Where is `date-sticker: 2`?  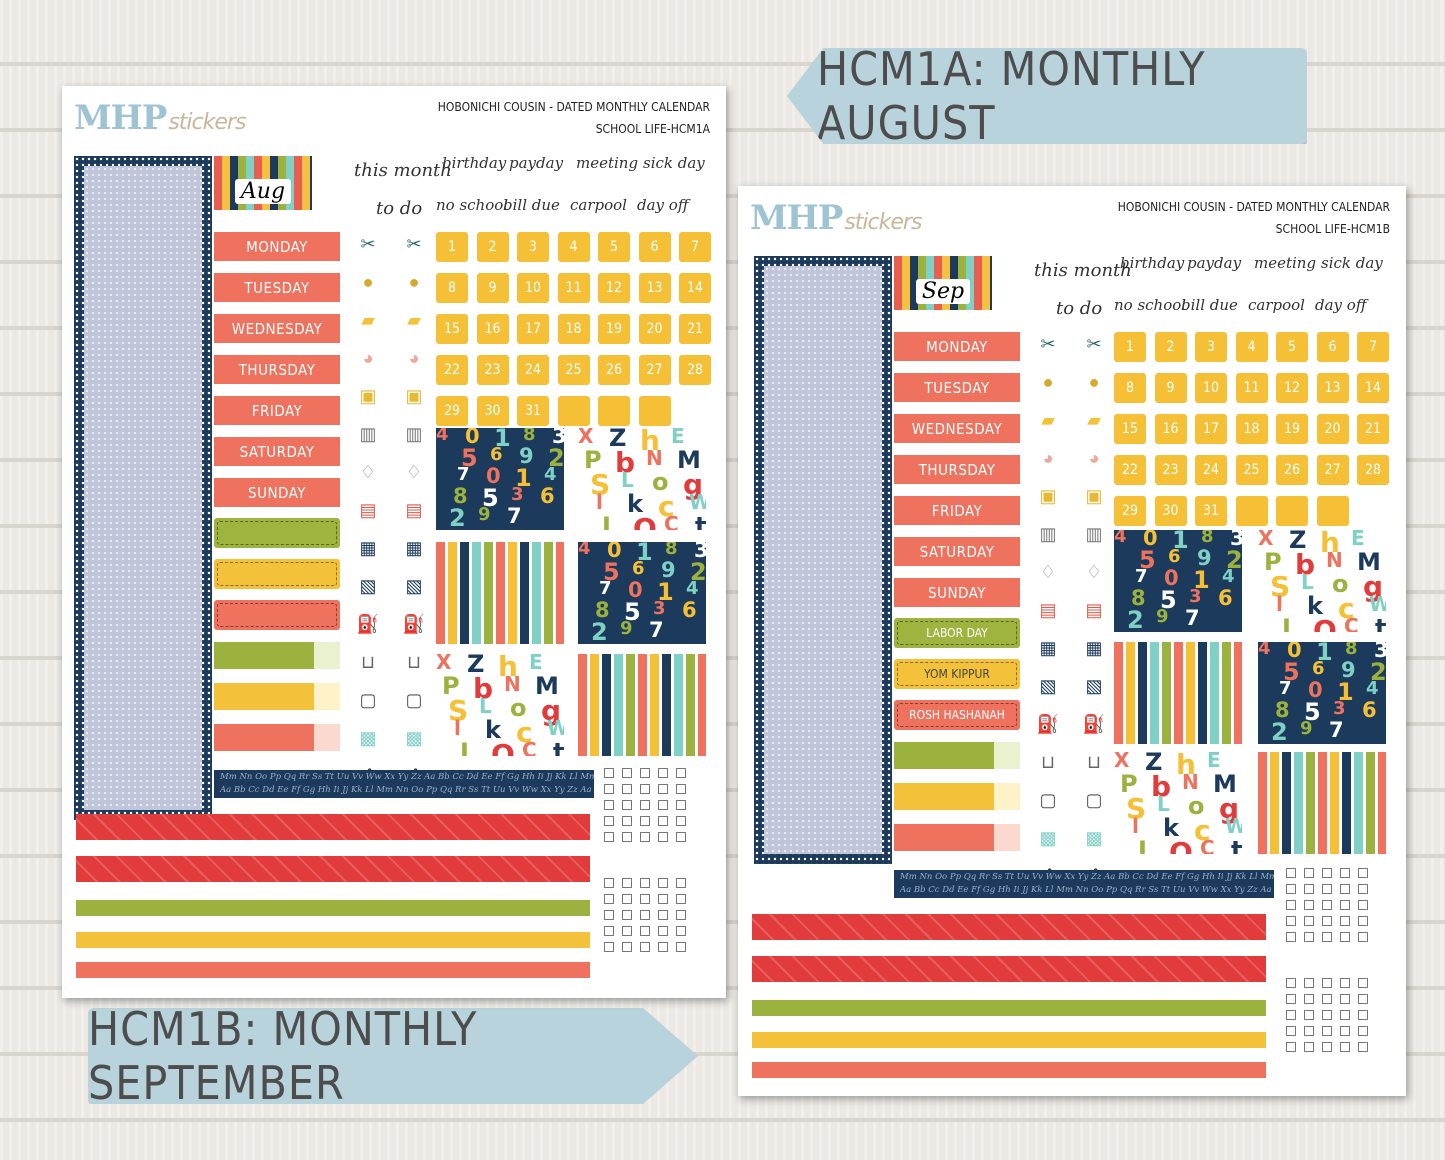 date-sticker: 2 is located at coordinates (1170, 347).